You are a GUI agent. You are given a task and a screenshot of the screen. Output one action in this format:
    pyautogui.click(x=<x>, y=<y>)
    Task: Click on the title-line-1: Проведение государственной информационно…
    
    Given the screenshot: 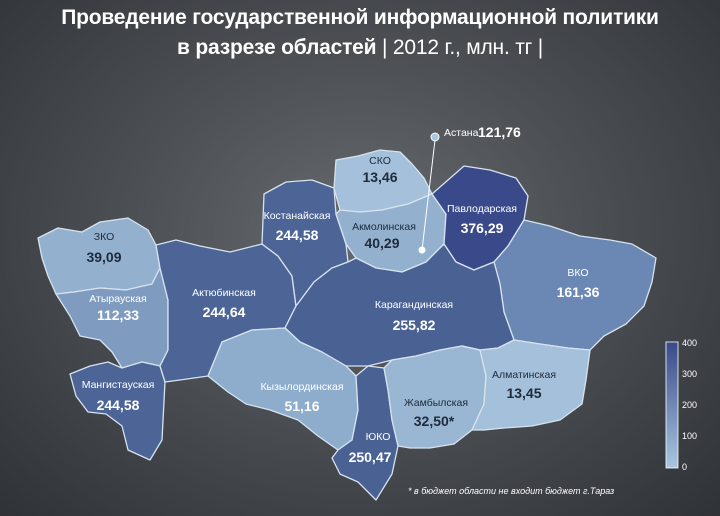 What is the action you would take?
    pyautogui.click(x=360, y=17)
    